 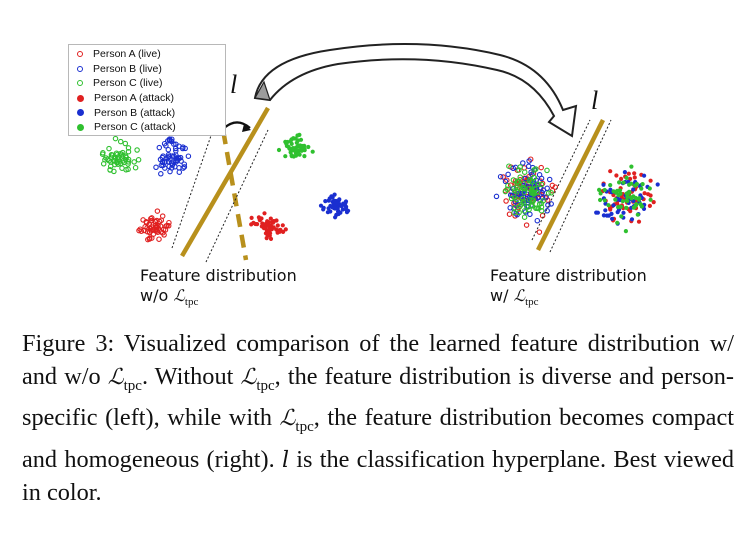 I want to click on hyperplane-solid-right, so click(x=570, y=185).